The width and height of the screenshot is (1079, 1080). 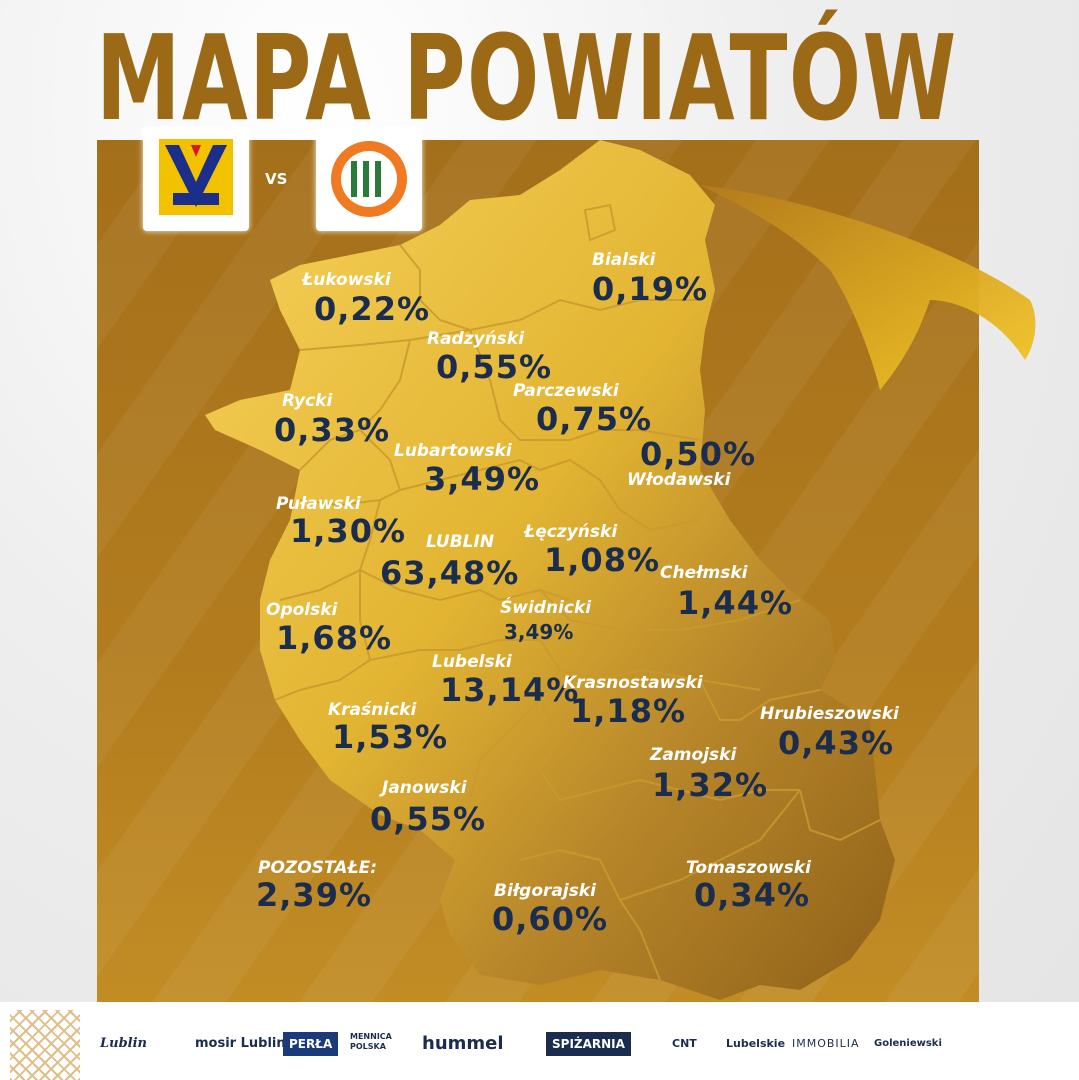 What do you see at coordinates (571, 532) in the screenshot?
I see `district-name-leczynski: Łęczyński` at bounding box center [571, 532].